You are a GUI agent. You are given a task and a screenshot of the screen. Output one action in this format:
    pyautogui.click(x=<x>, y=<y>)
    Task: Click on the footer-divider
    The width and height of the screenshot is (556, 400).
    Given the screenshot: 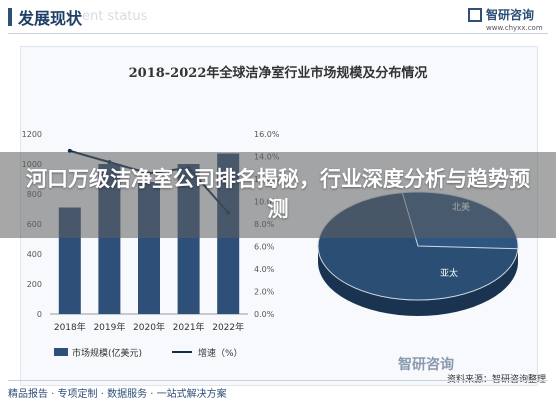 What is the action you would take?
    pyautogui.click(x=278, y=380)
    